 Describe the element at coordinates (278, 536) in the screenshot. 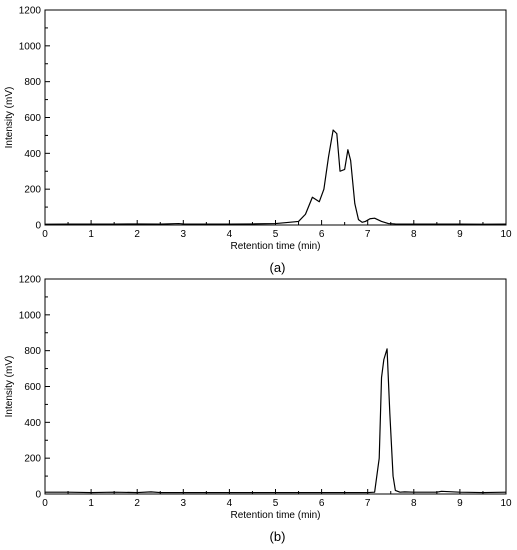

I see `panel-label: (b)` at that location.